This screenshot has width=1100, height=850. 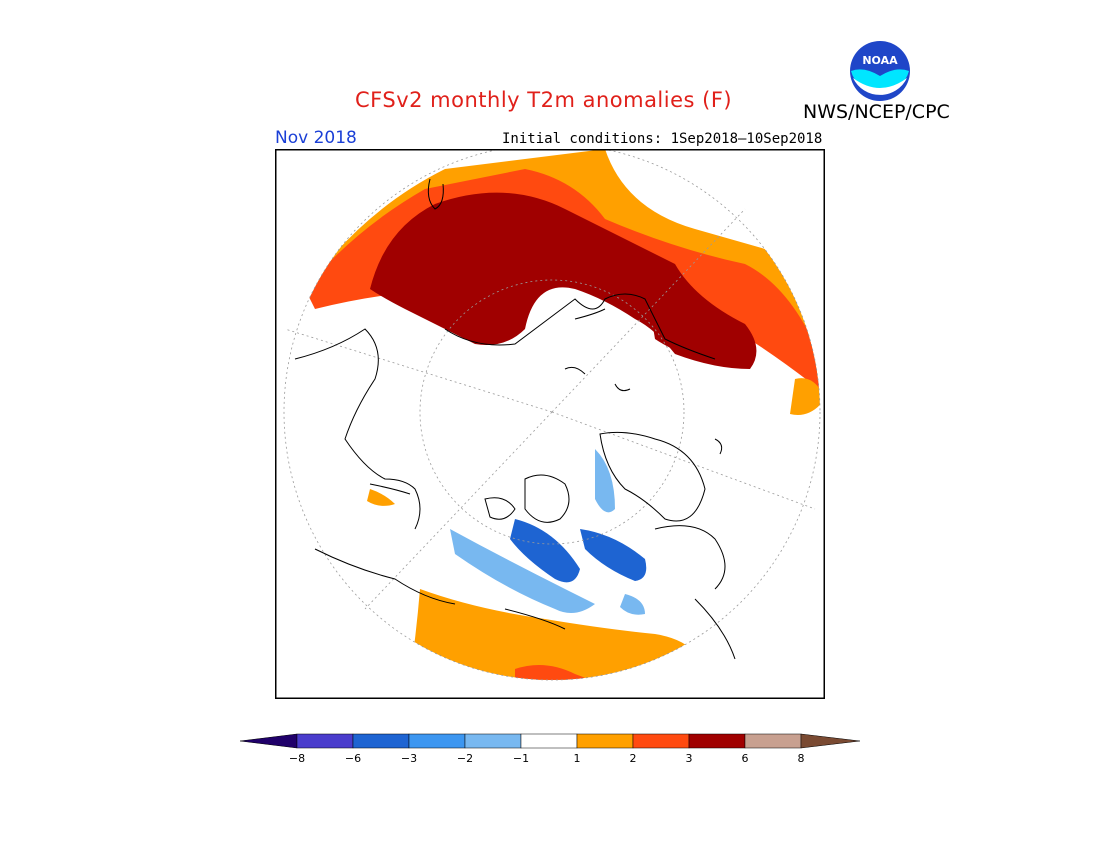 I want to click on agency-label: NWS/NCEP/CPC, so click(x=876, y=112).